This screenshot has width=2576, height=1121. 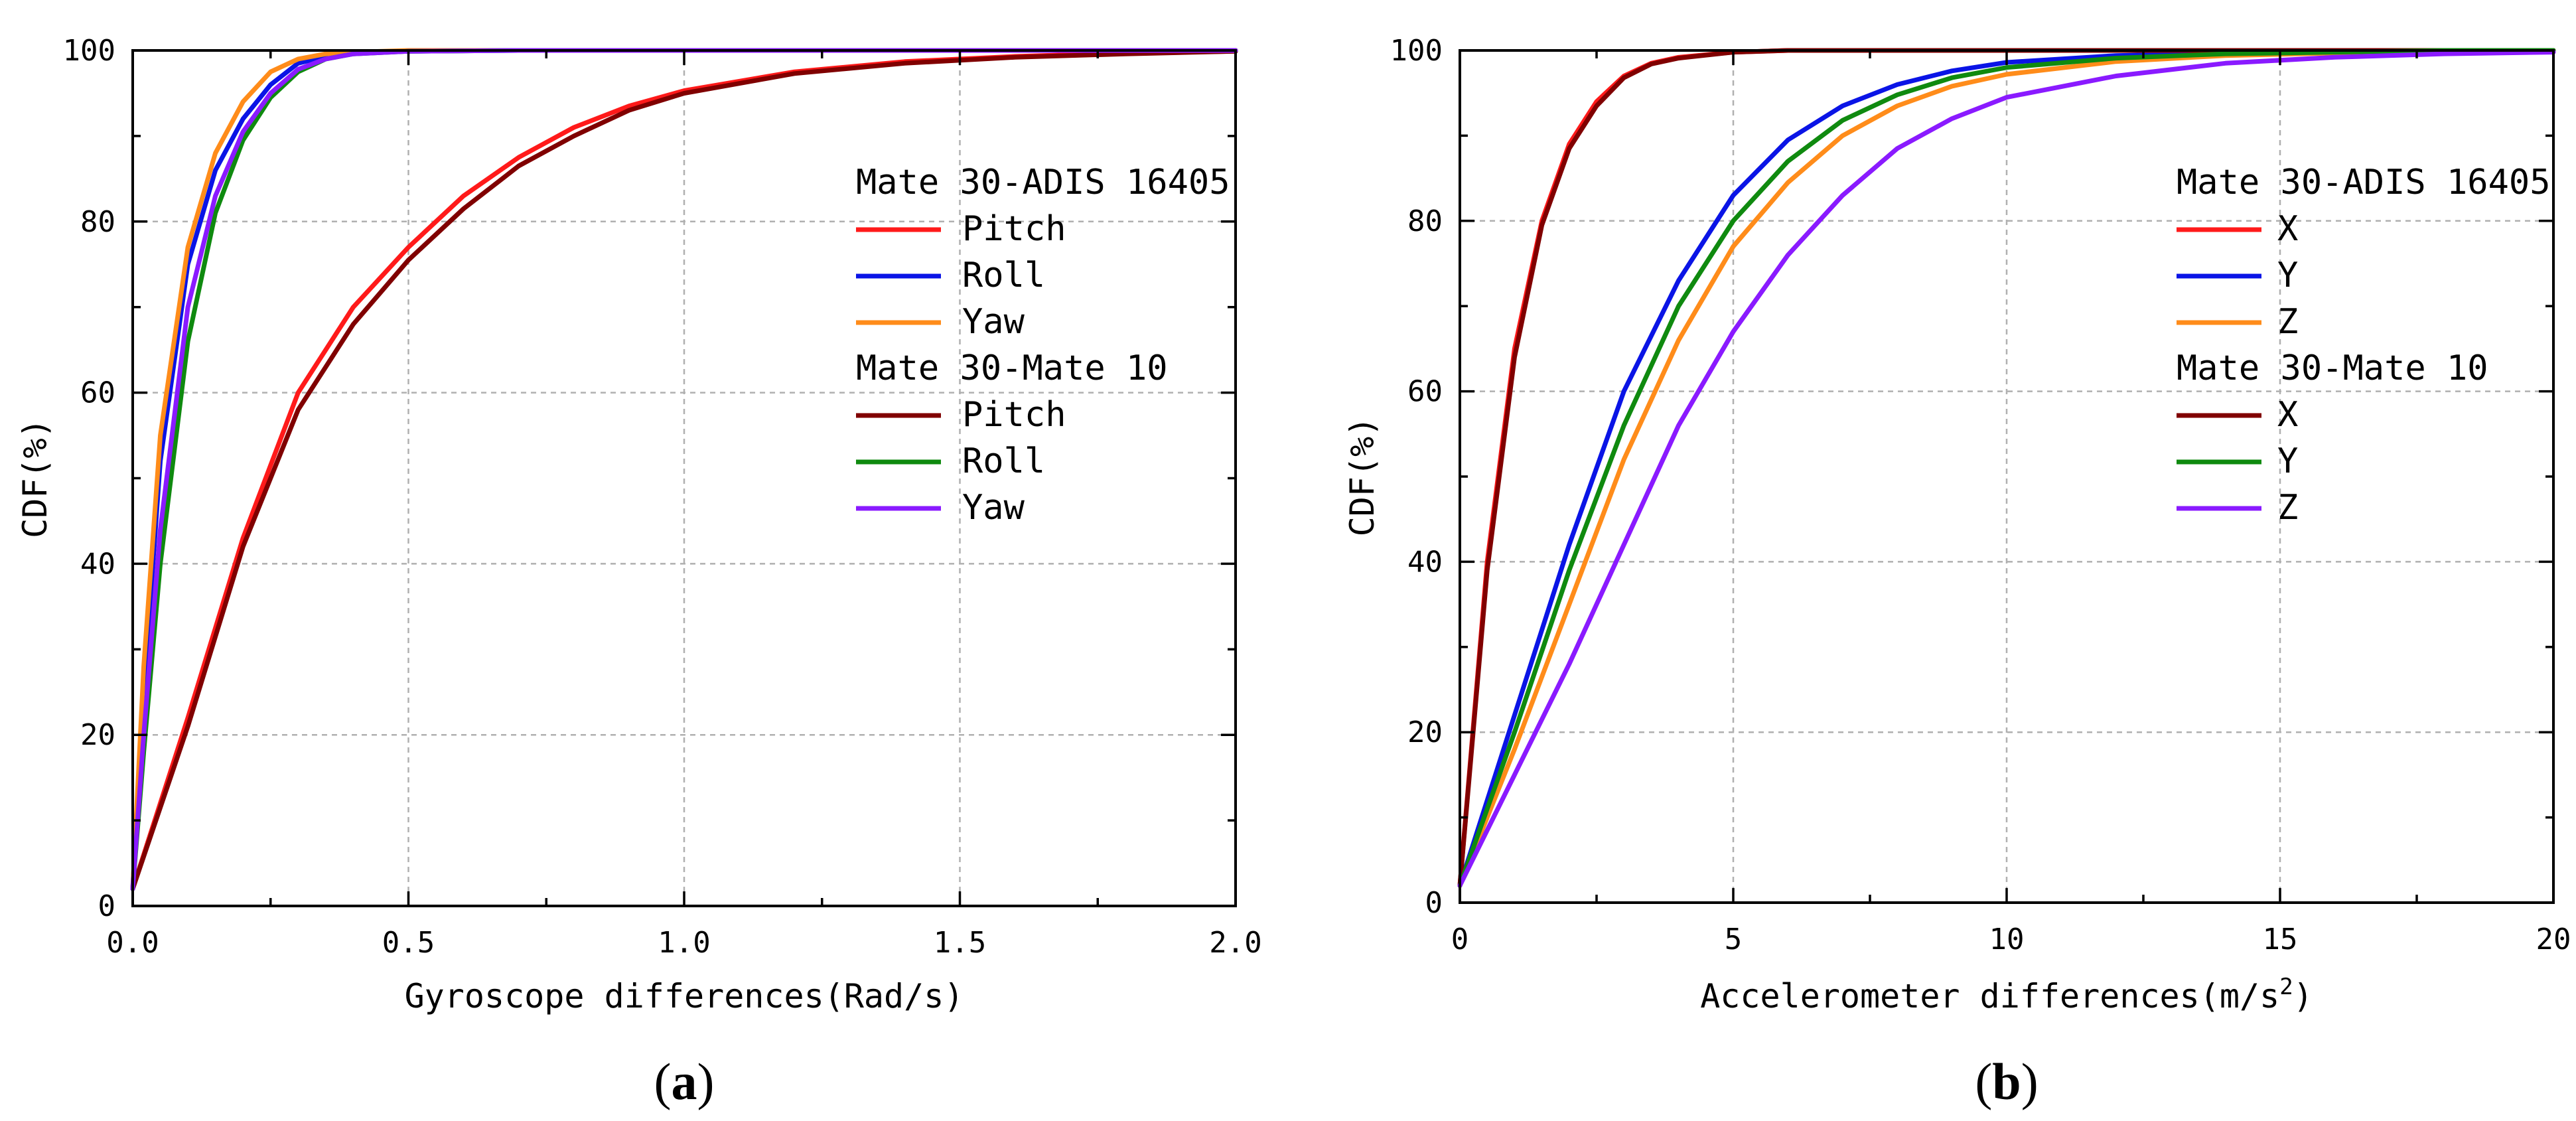 I want to click on x-tick-label: 1.0, so click(x=684, y=943).